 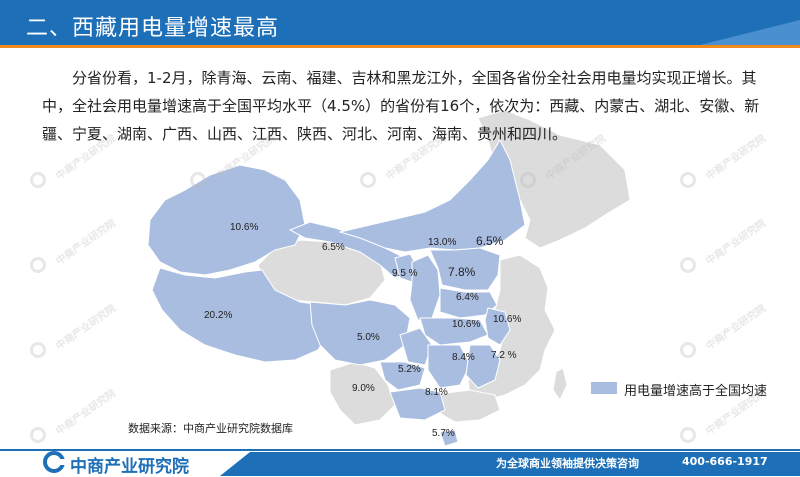 What do you see at coordinates (449, 366) in the screenshot?
I see `region-hunan` at bounding box center [449, 366].